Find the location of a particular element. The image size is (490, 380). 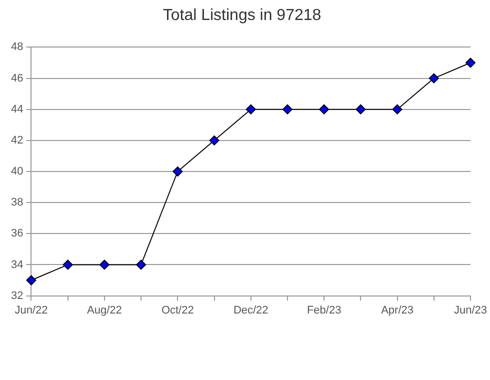

y-tick-label: 44 is located at coordinates (17, 109).